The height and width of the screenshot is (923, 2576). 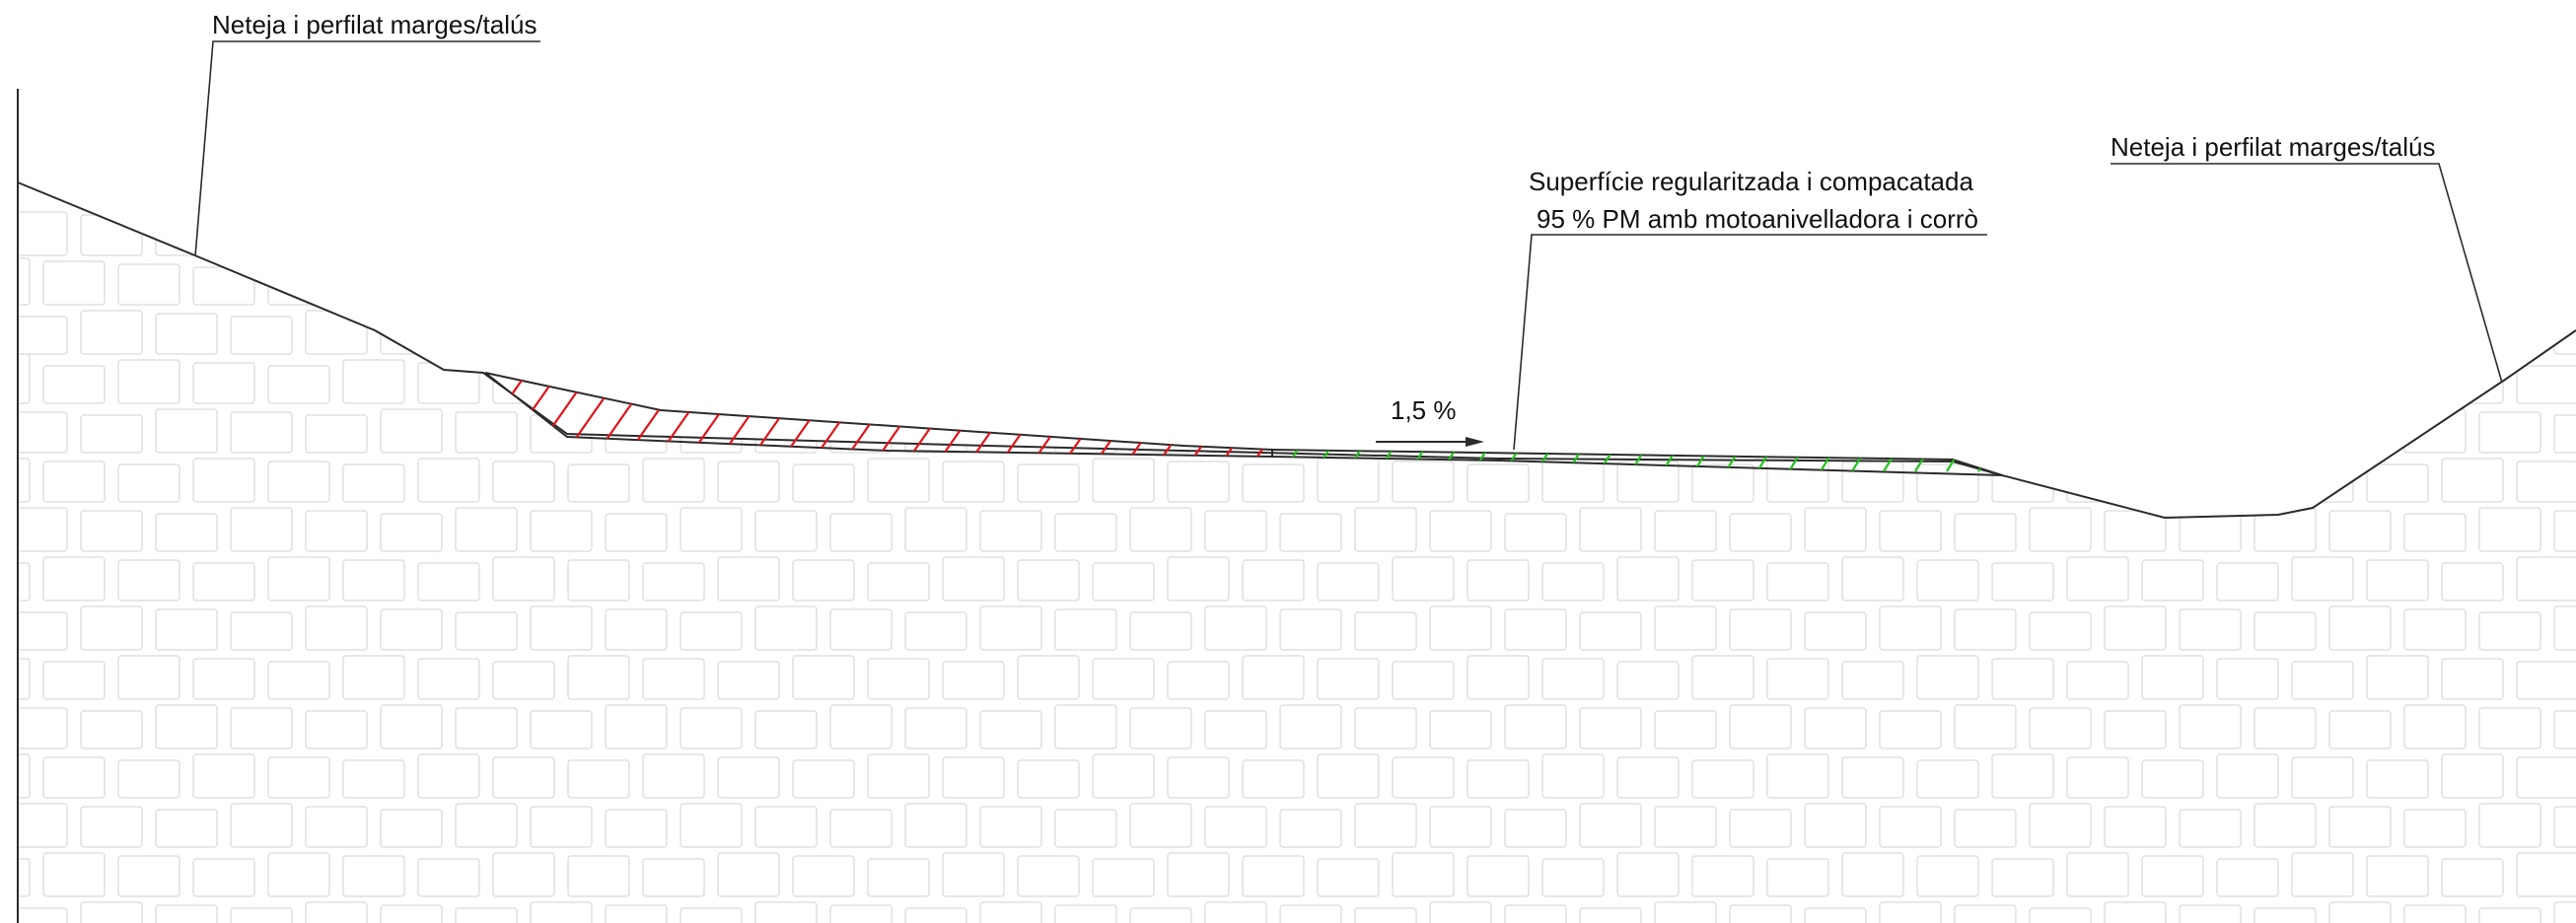 I want to click on fill-zone-outline, so click(x=1637, y=462).